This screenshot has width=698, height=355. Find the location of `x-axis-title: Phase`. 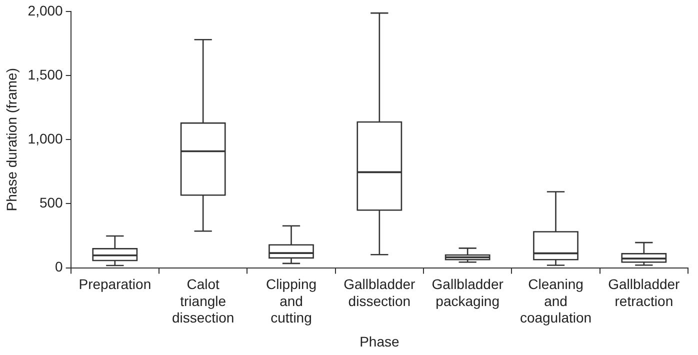

x-axis-title: Phase is located at coordinates (380, 341).